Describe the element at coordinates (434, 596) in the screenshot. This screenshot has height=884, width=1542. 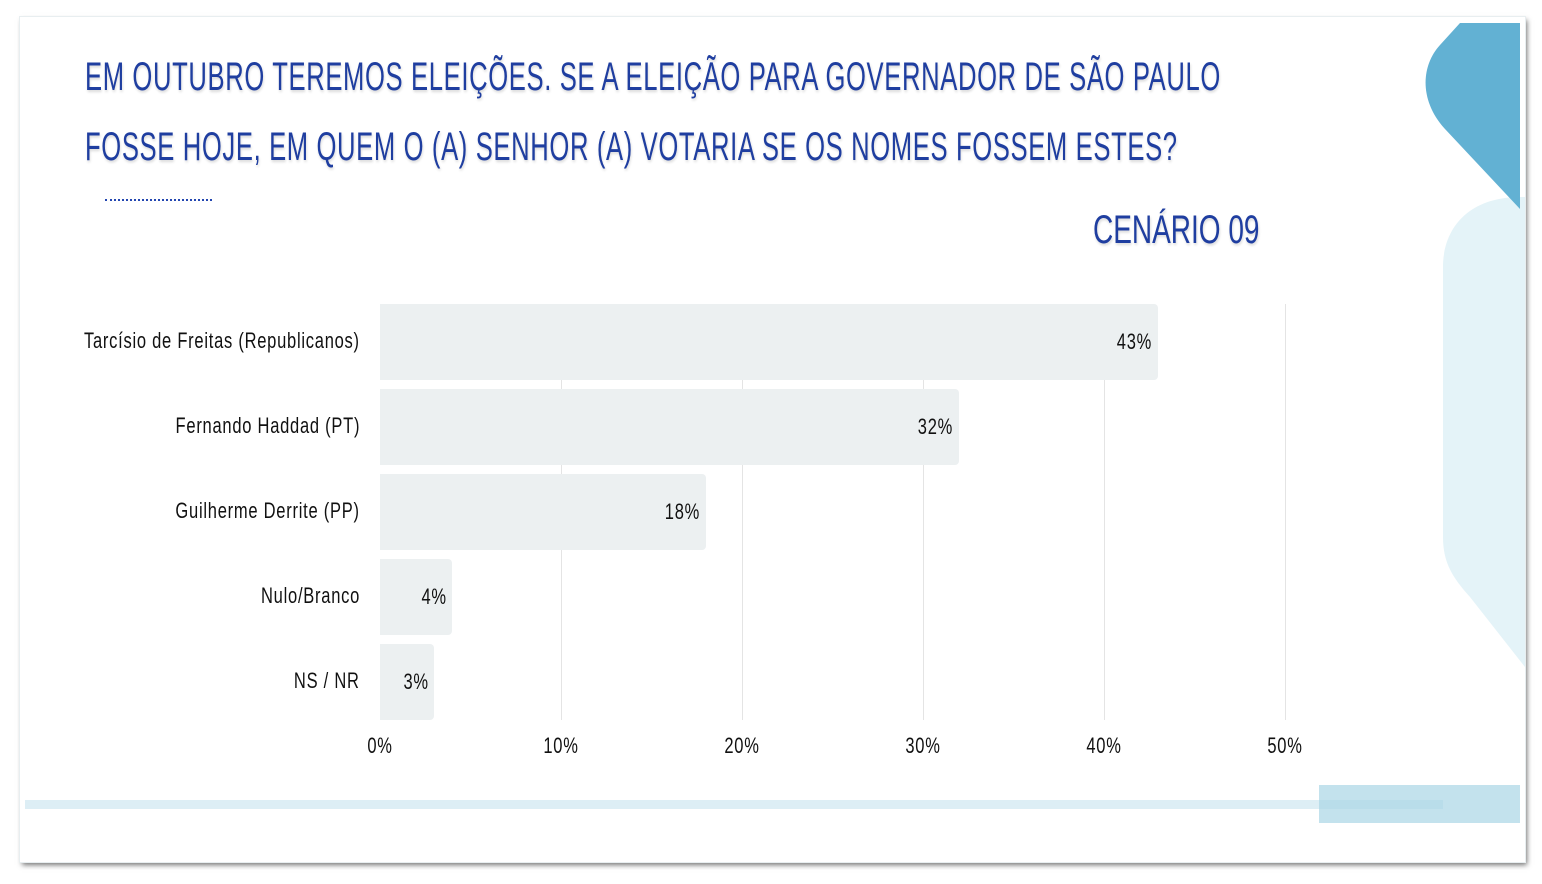
I see `data-label: 4%` at that location.